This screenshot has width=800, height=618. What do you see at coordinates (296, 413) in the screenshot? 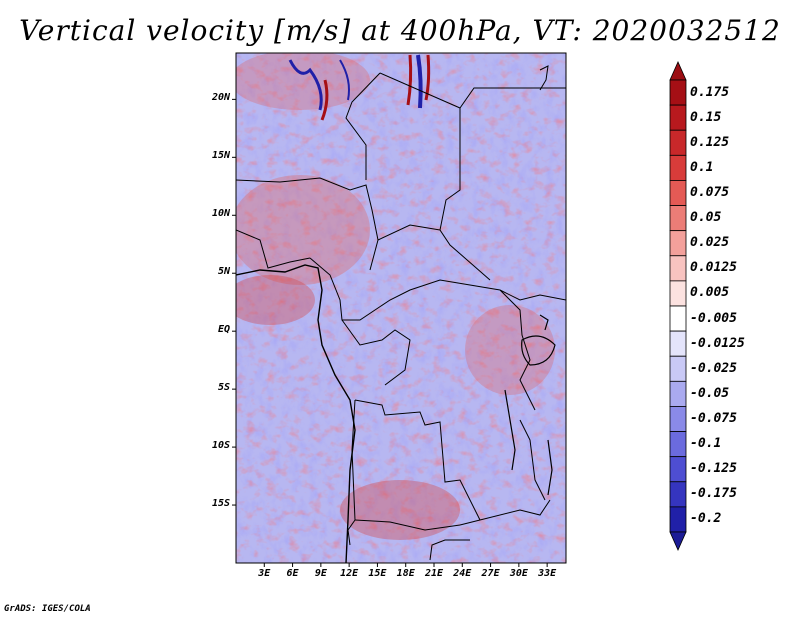
I see `atlantic-coastline` at bounding box center [296, 413].